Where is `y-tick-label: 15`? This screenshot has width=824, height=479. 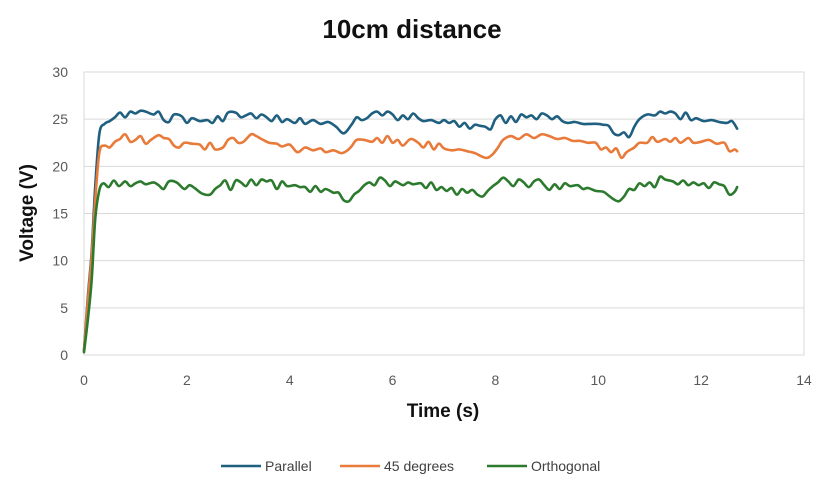
y-tick-label: 15 is located at coordinates (60, 214).